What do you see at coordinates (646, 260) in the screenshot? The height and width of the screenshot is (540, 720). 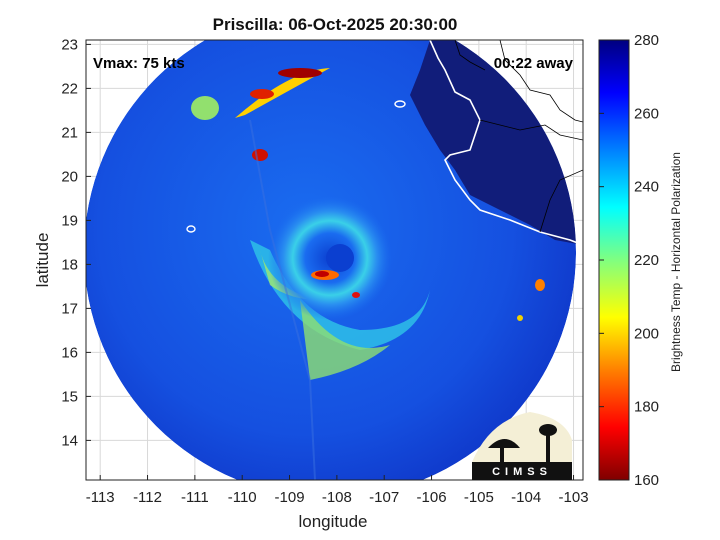 I see `colorbar-tick-label: 220` at bounding box center [646, 260].